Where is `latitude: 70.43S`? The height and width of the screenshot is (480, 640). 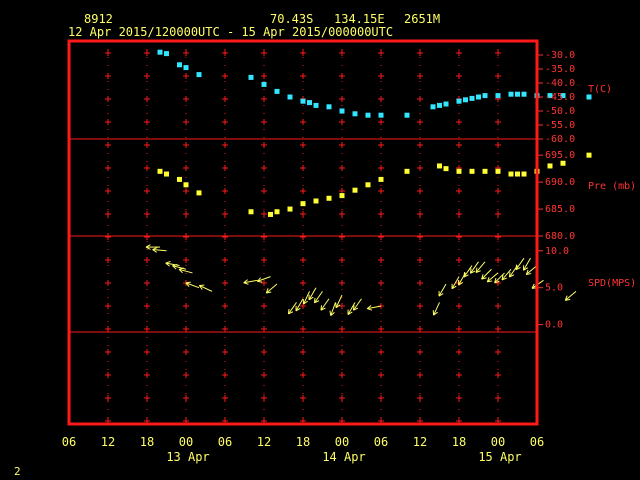
latitude: 70.43S is located at coordinates (292, 19).